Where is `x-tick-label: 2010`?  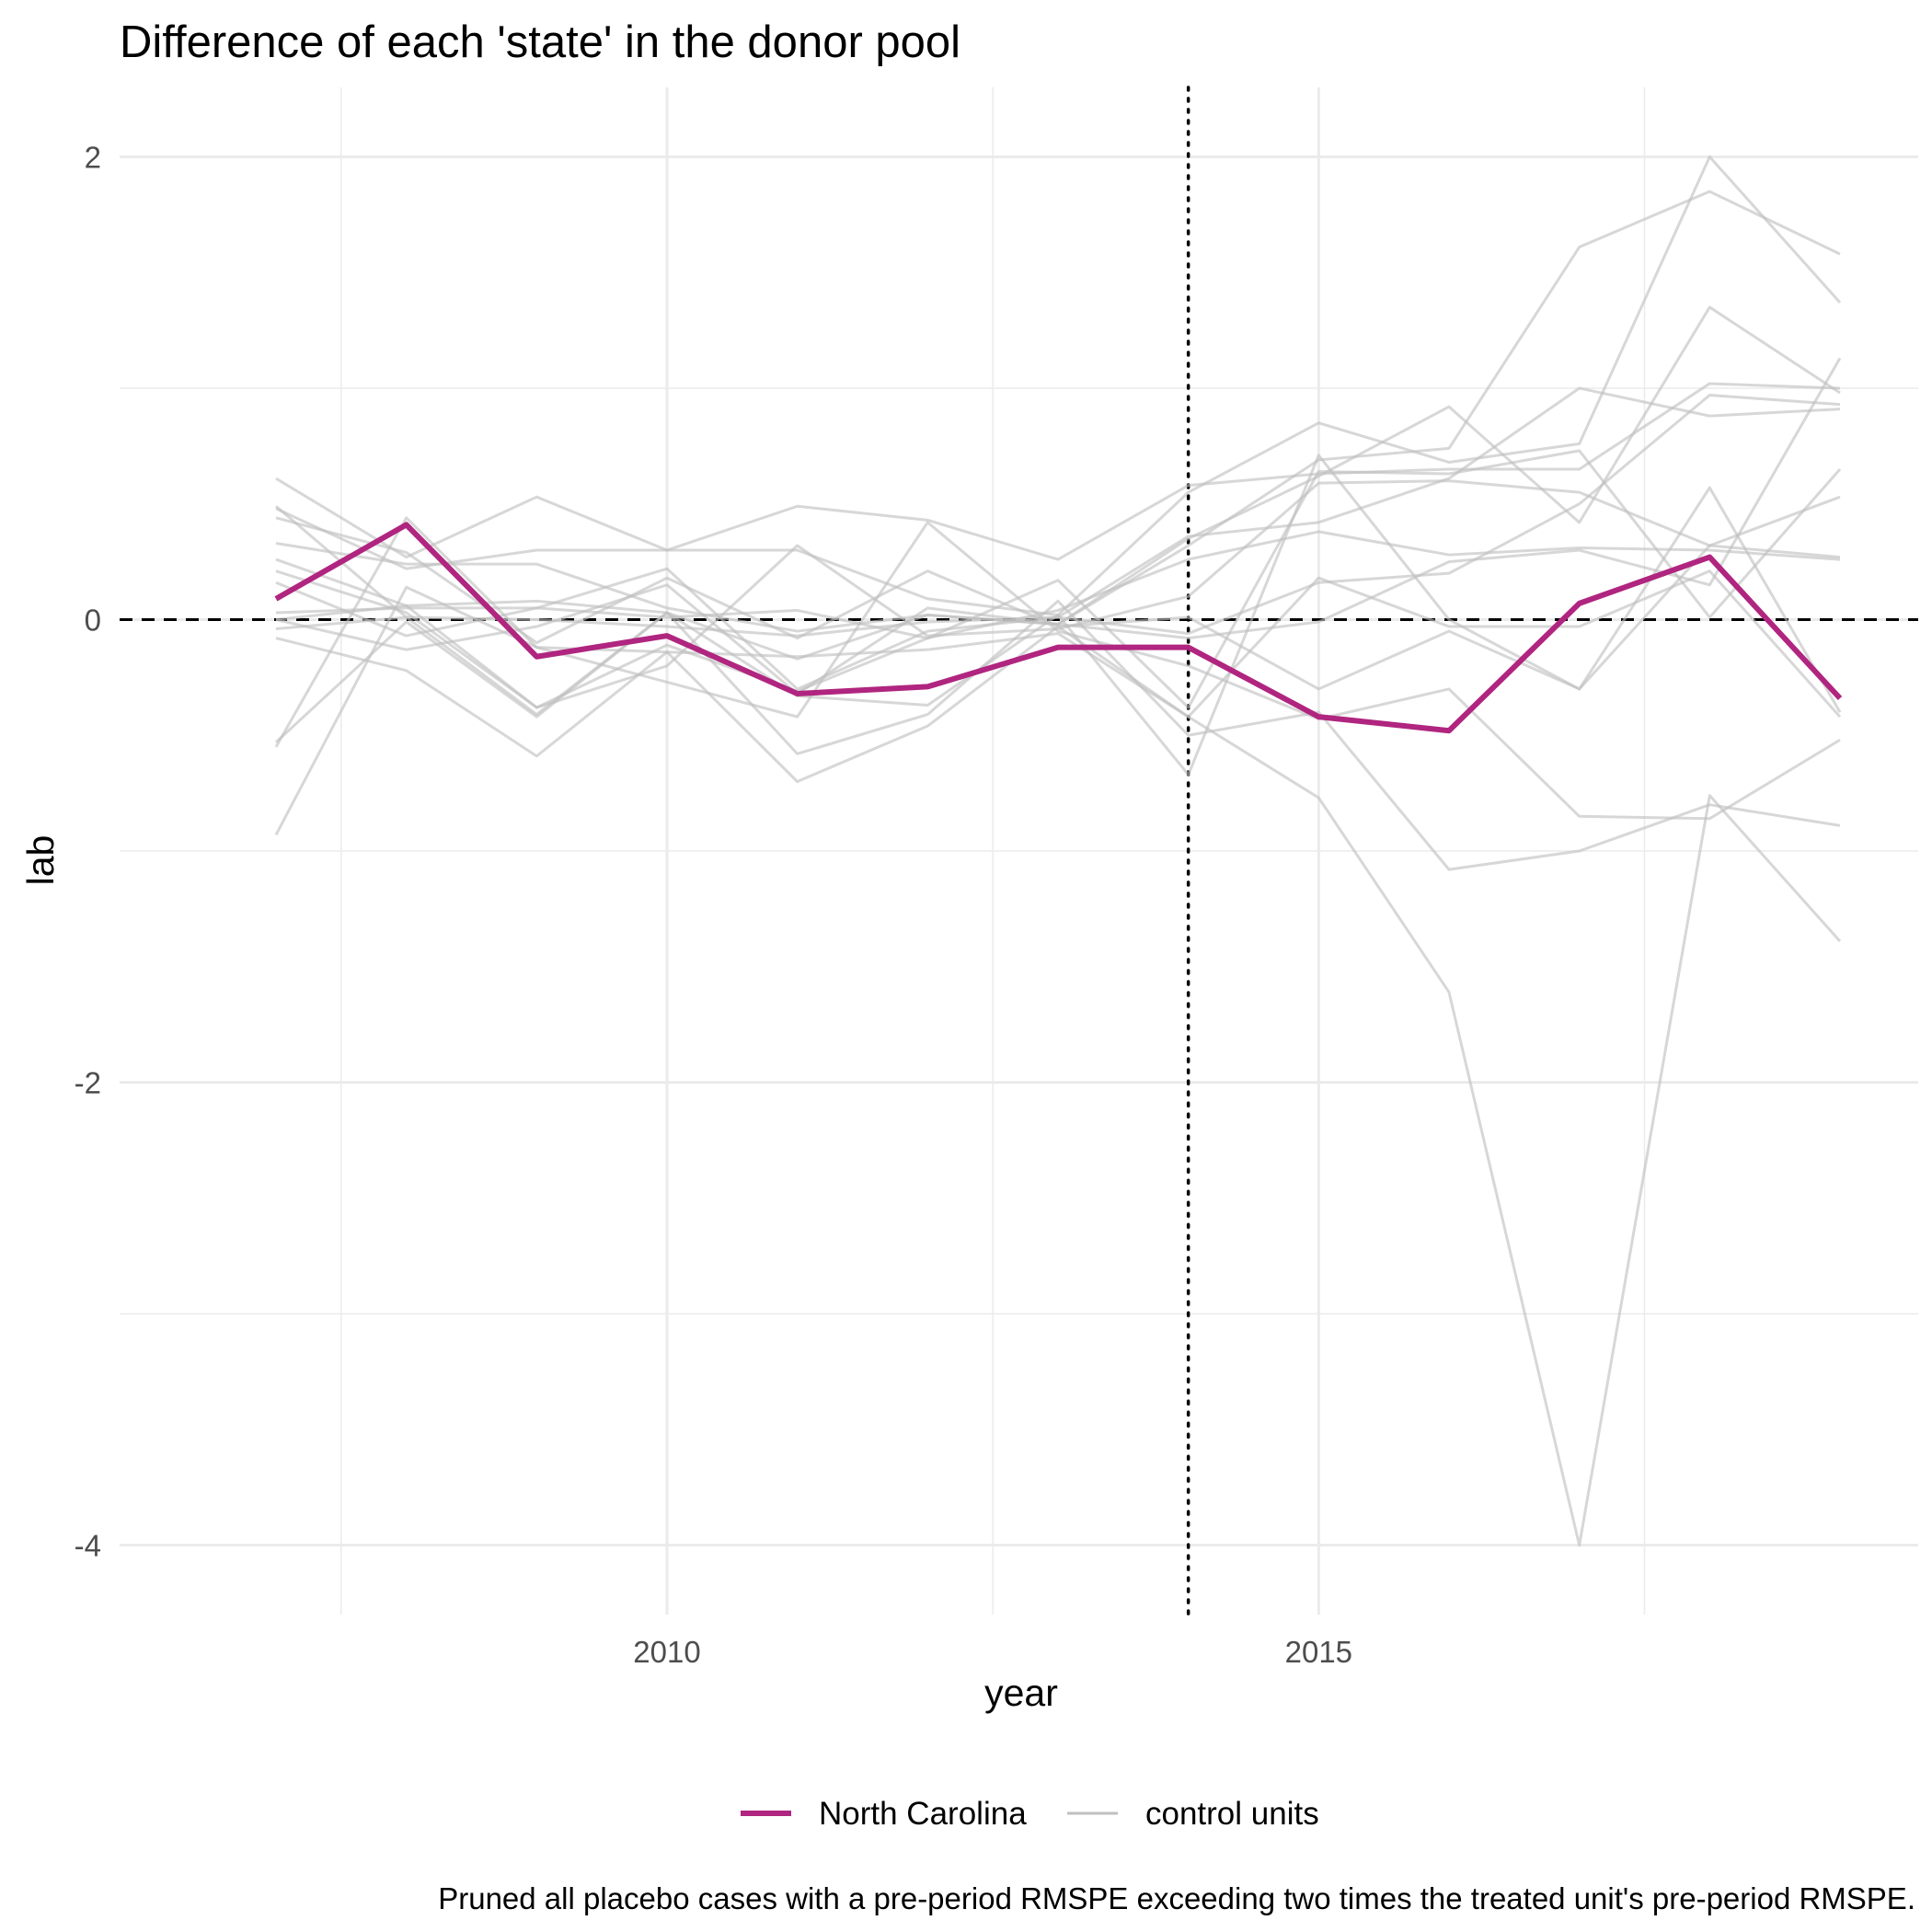 x-tick-label: 2010 is located at coordinates (666, 1652).